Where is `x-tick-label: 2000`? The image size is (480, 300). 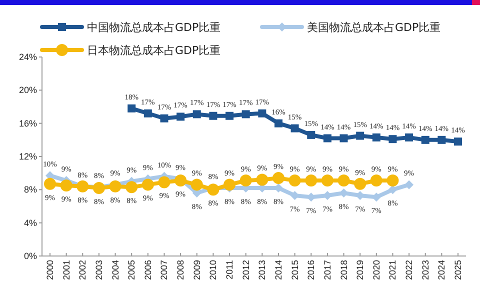 x-tick-label: 2000 is located at coordinates (50, 270).